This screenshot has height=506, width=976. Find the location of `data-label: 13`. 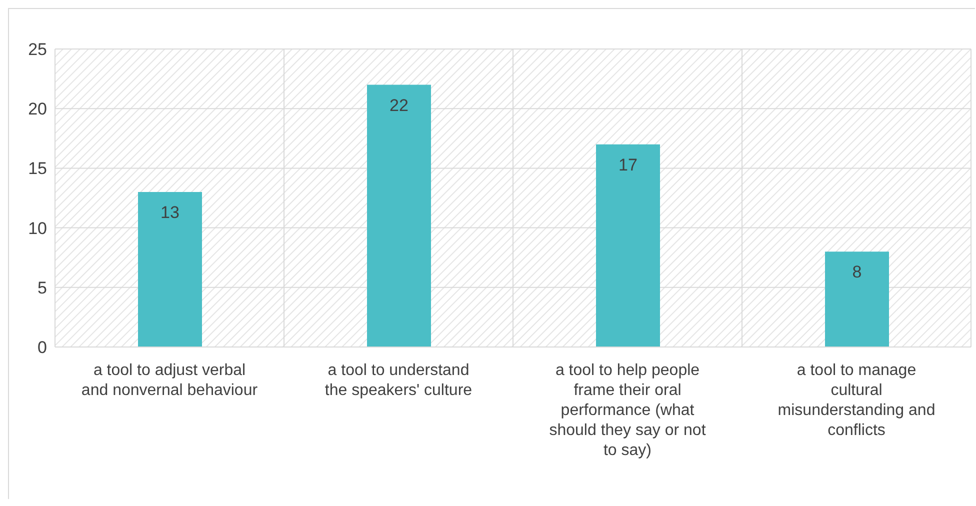

data-label: 13 is located at coordinates (170, 212).